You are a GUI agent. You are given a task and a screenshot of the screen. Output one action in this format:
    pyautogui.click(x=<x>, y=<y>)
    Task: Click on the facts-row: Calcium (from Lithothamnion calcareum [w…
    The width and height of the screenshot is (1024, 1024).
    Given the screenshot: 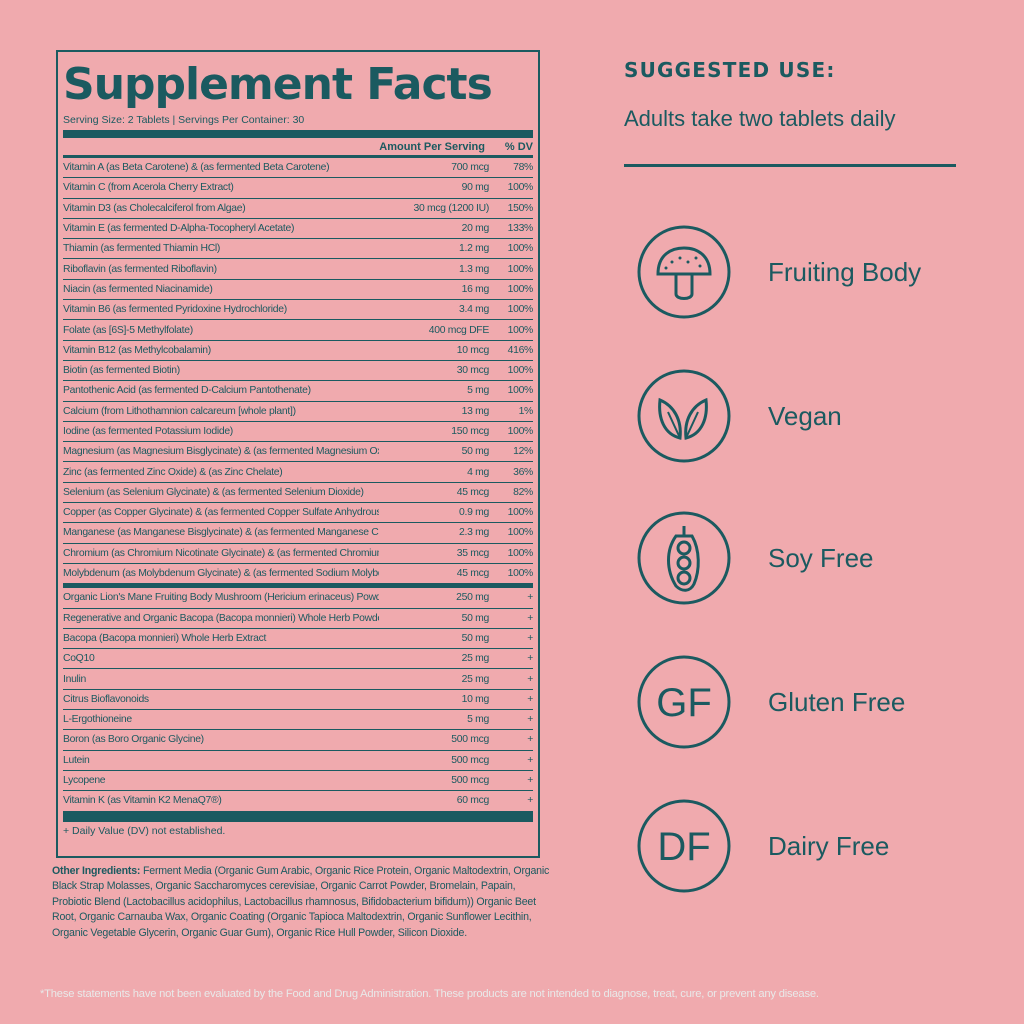 What is the action you would take?
    pyautogui.click(x=298, y=412)
    